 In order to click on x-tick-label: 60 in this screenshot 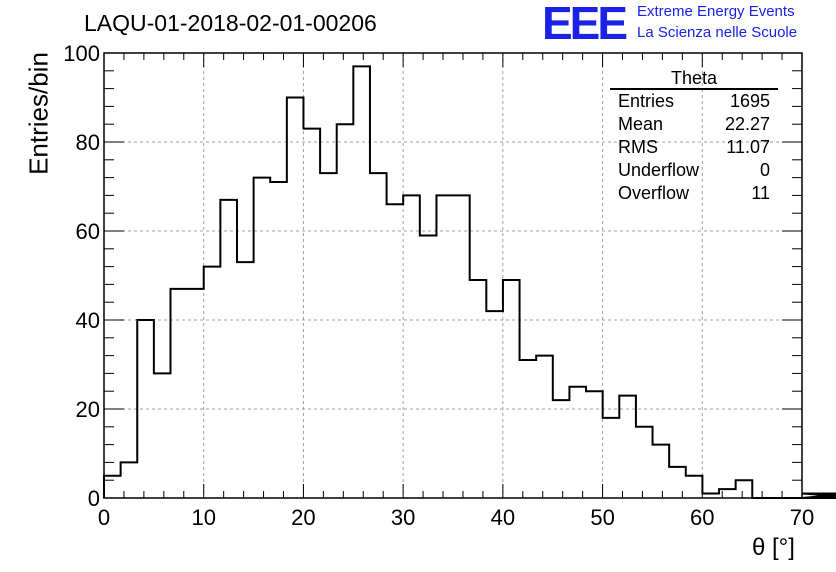, I will do `click(702, 517)`.